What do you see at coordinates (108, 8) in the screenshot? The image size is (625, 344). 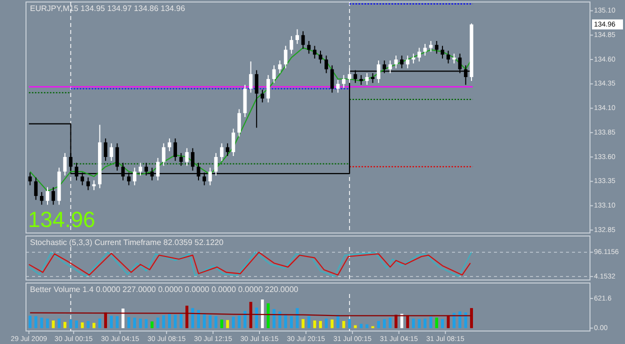 I see `chart-title: EURJPY,M15 134.95 134.97 134.86 134.96` at bounding box center [108, 8].